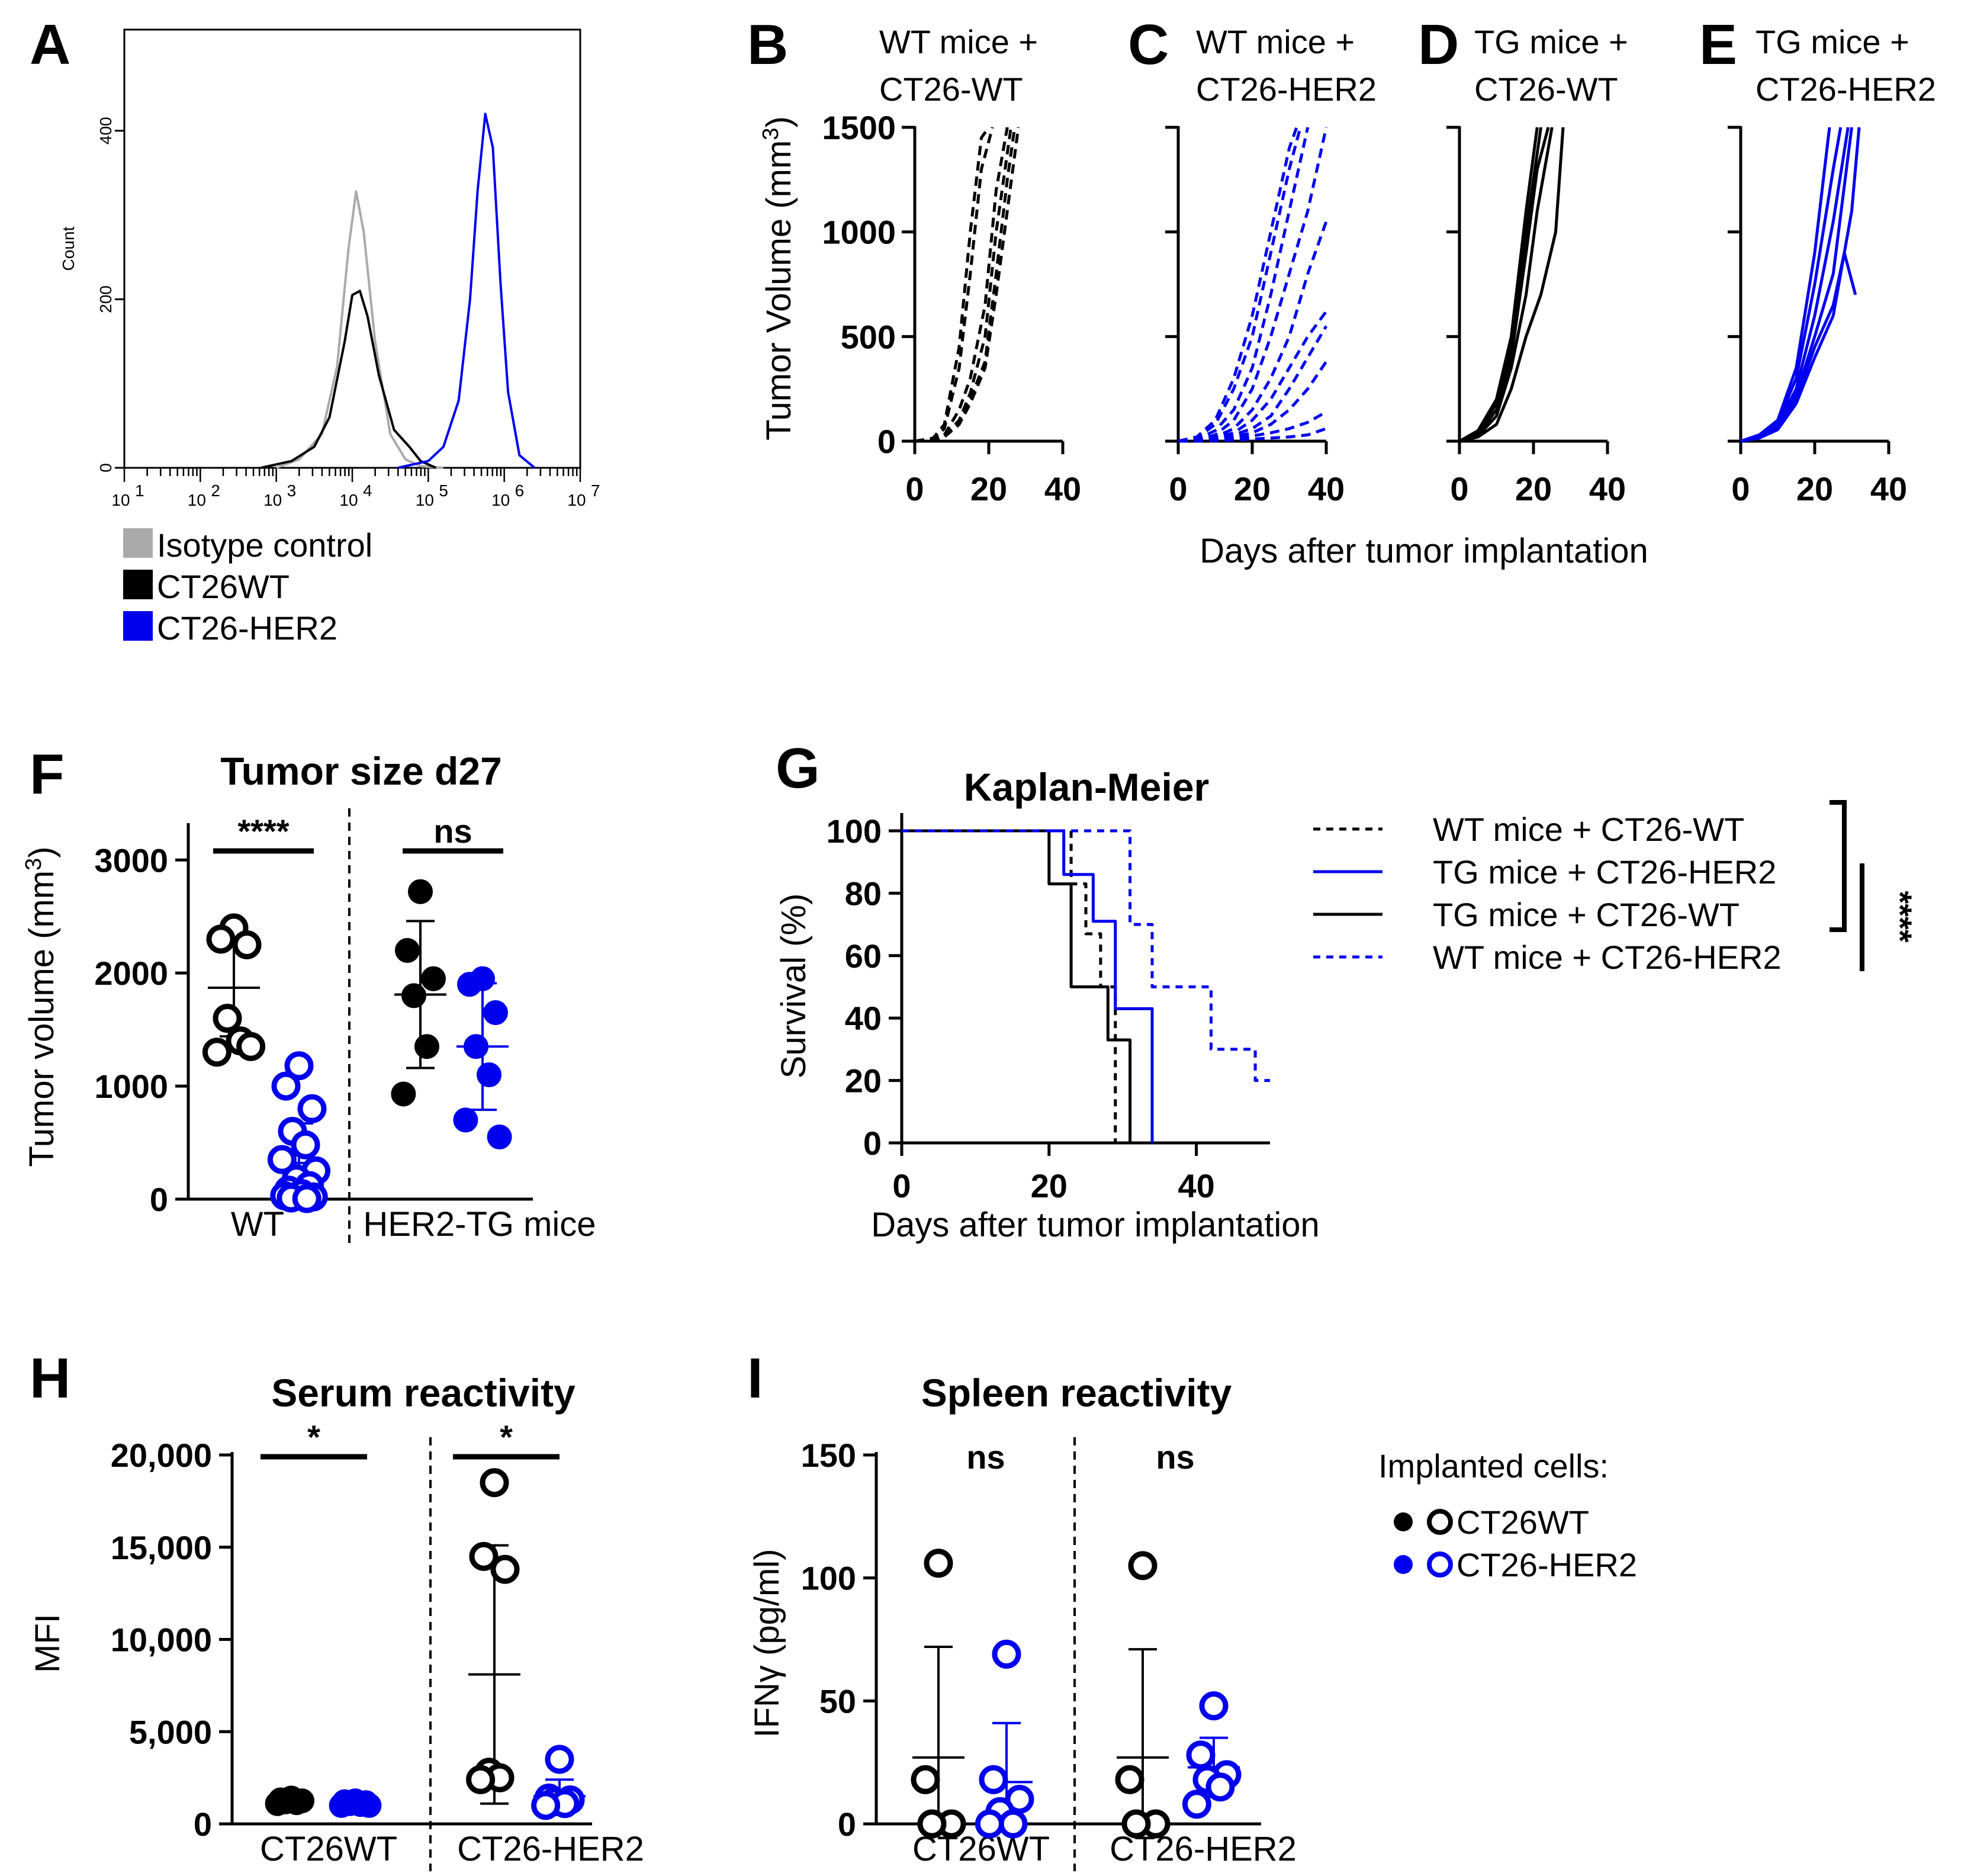 The image size is (1987, 1876). What do you see at coordinates (443, 490) in the screenshot?
I see `x-tick-exponent: 5` at bounding box center [443, 490].